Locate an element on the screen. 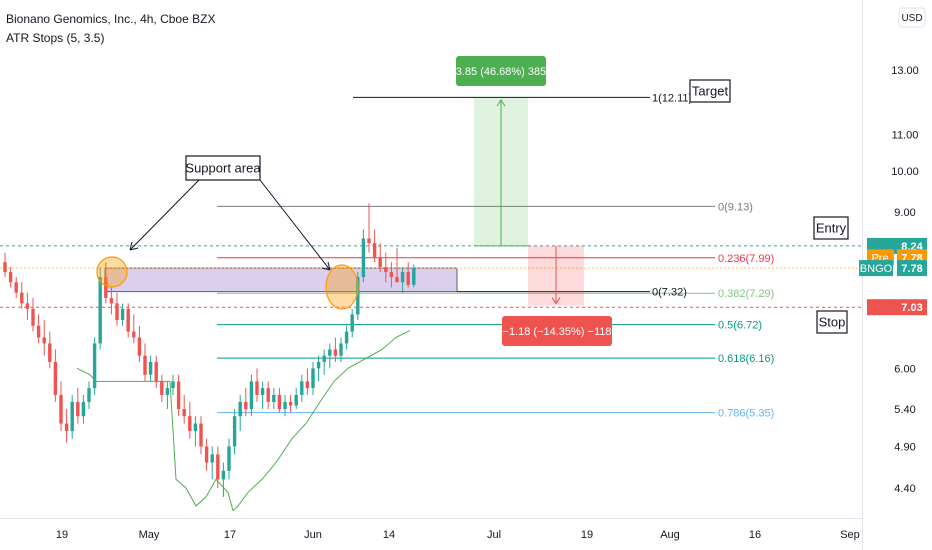 Image resolution: width=932 pixels, height=550 pixels. fib-level-label: 0.786(5.35) is located at coordinates (746, 414).